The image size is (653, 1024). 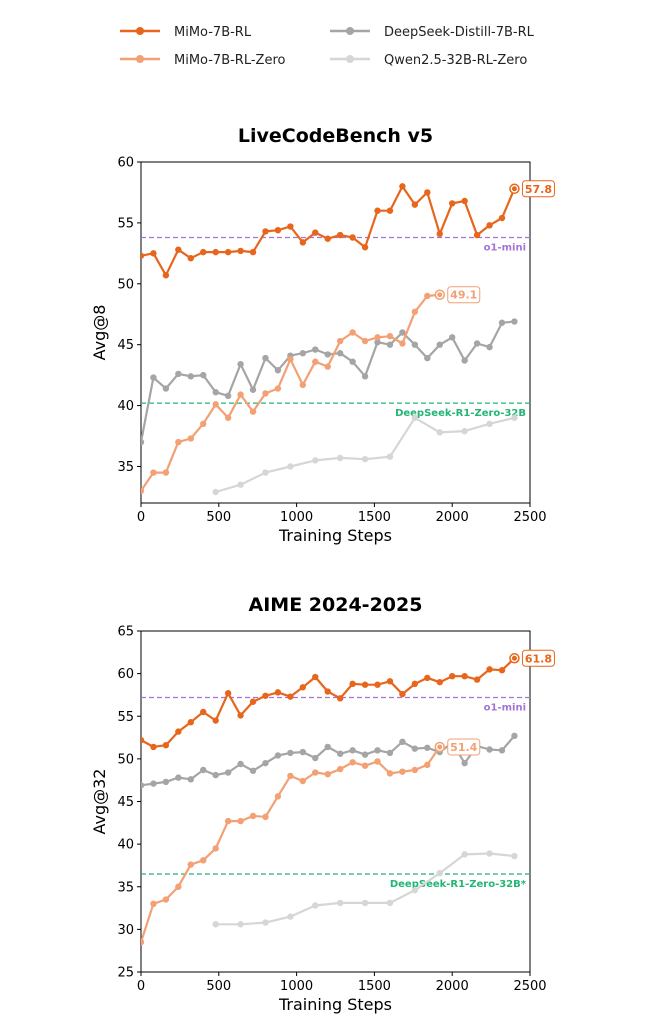 I want to click on end-label: 61.8, so click(x=538, y=658).